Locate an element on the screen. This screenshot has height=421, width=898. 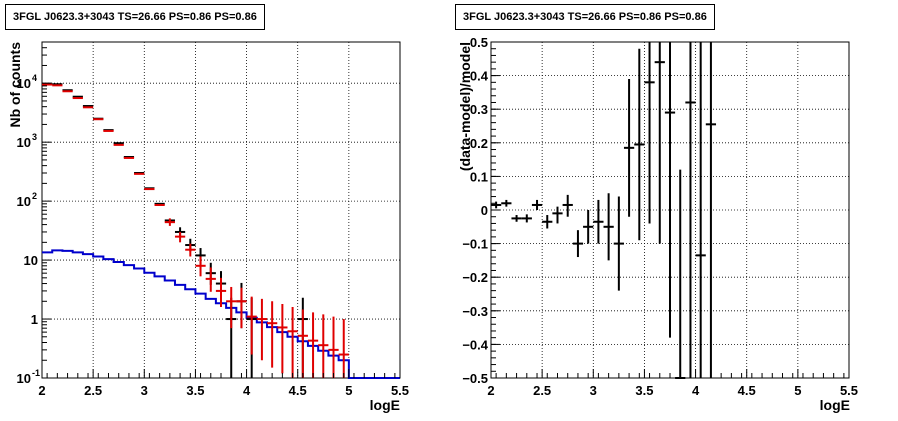
left-xtick-label: 5 is located at coordinates (348, 390).